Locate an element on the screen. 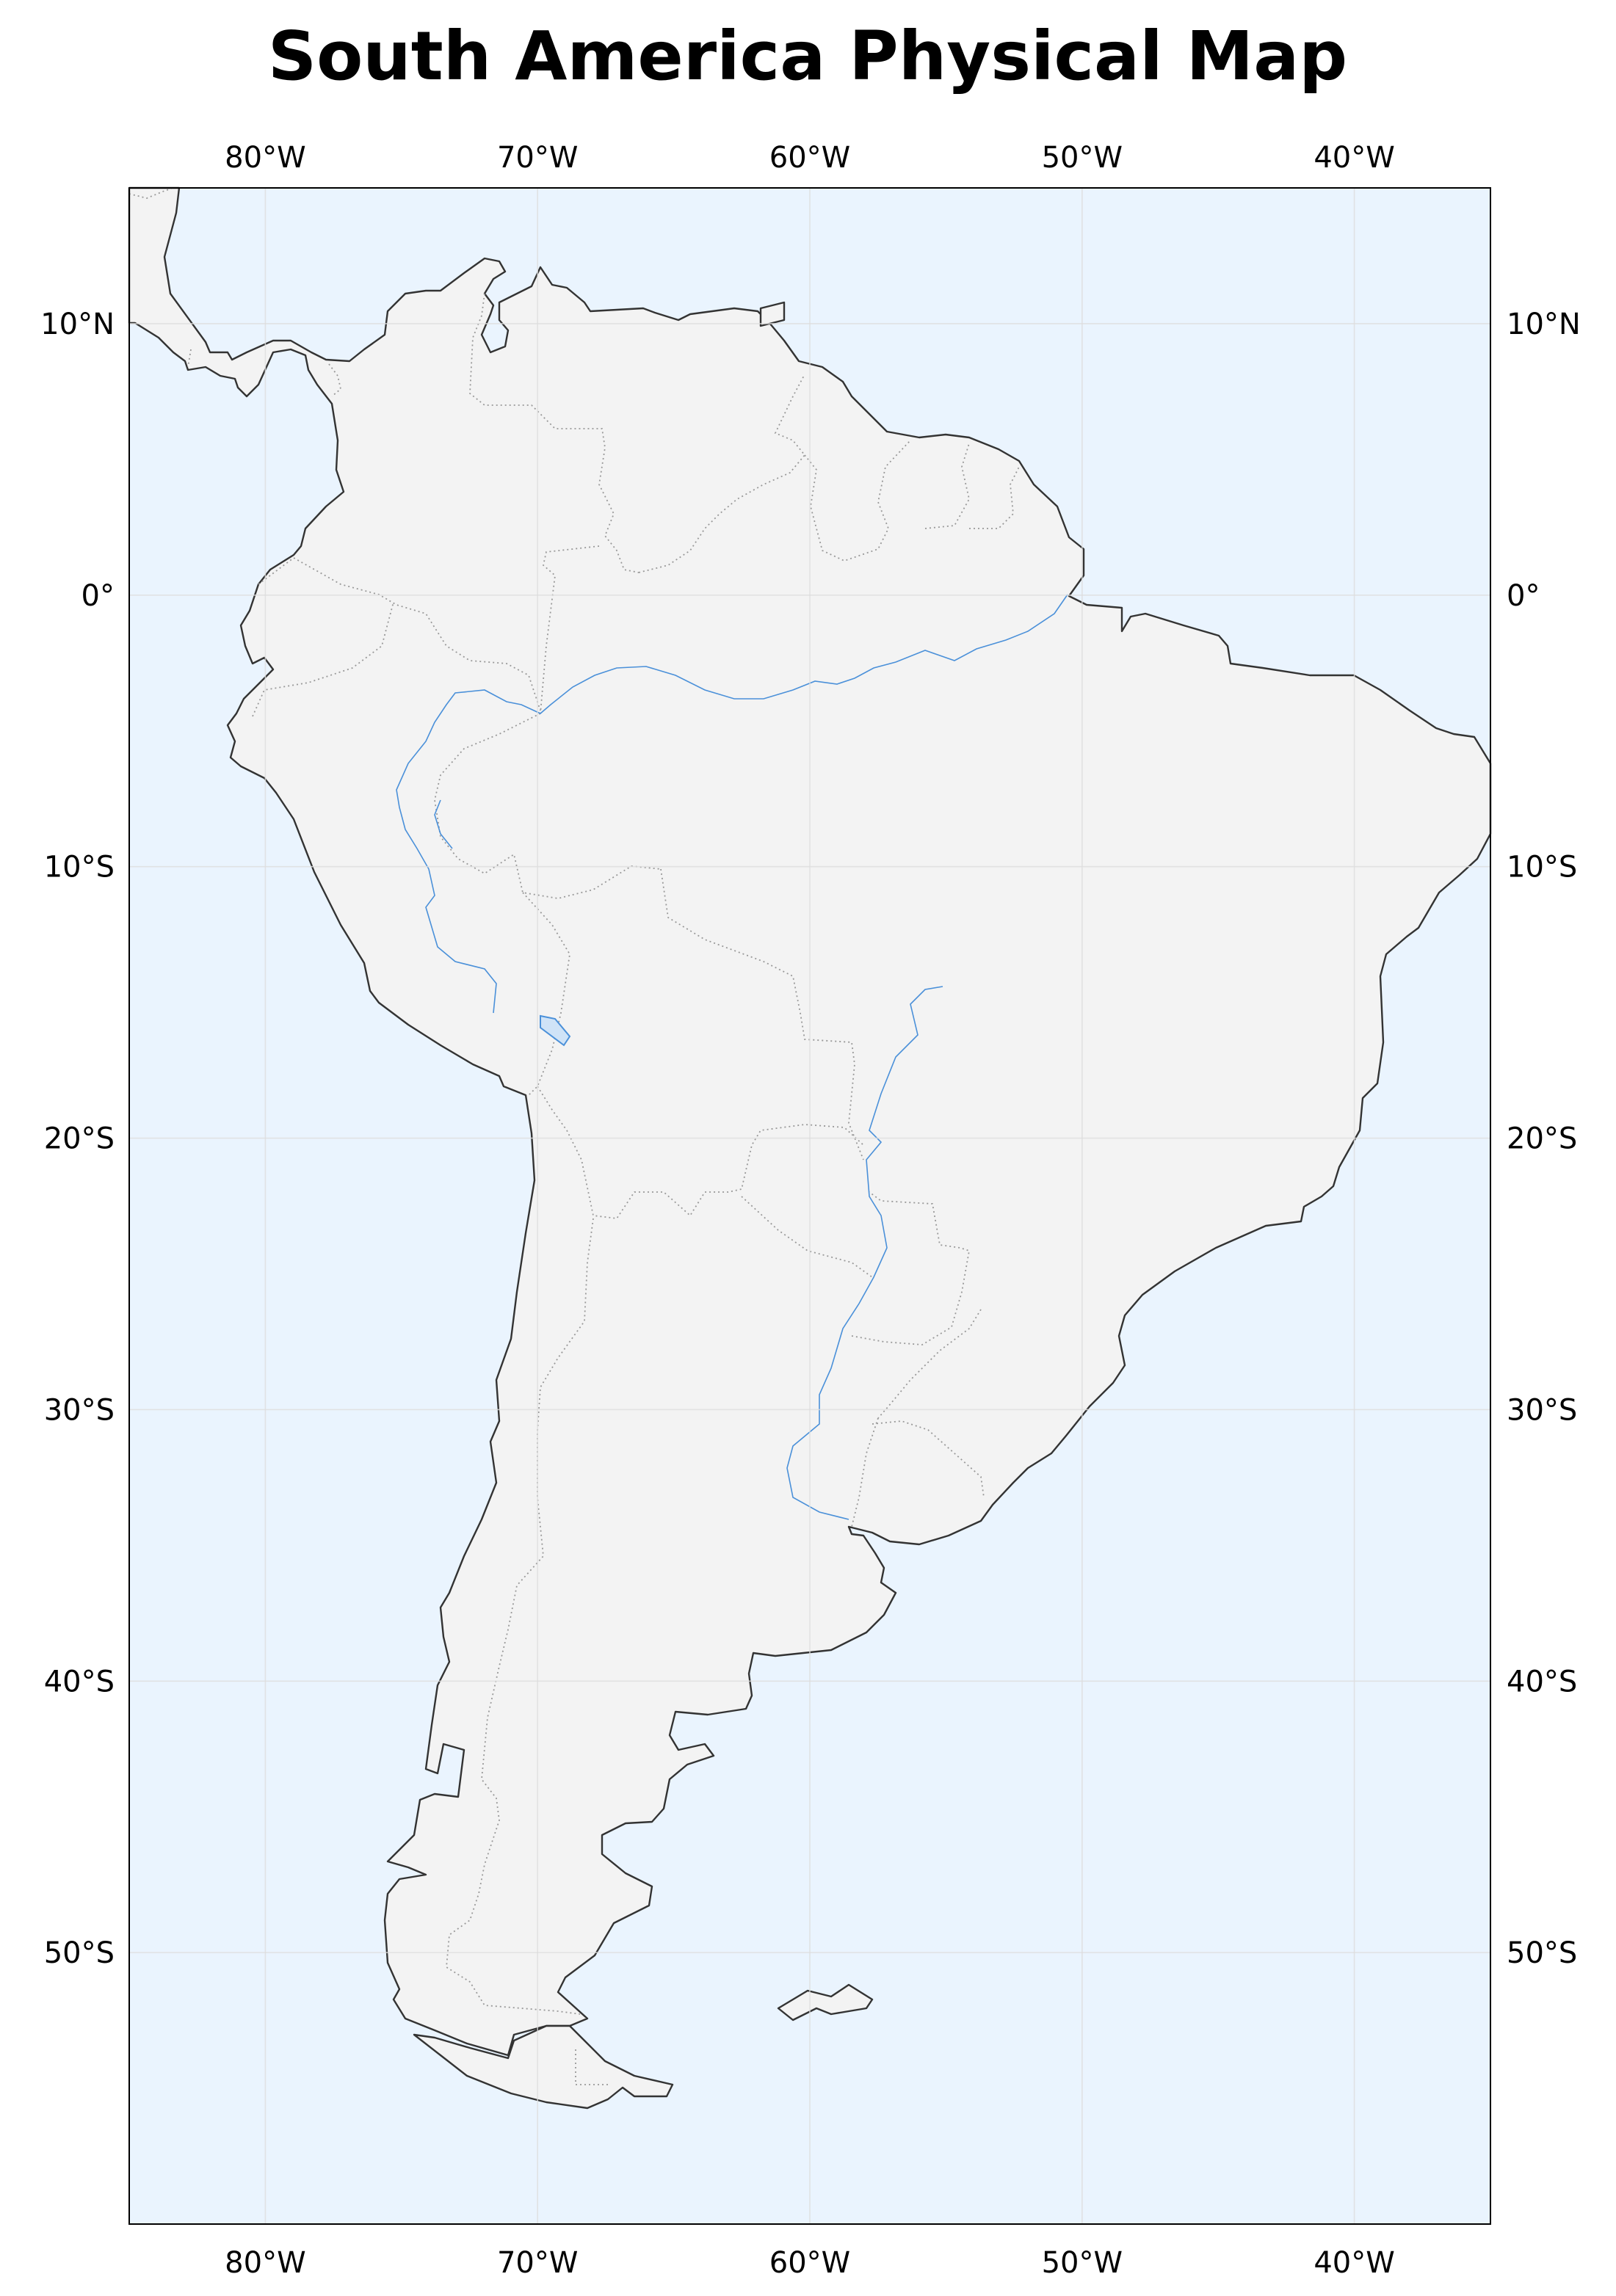  x-tick-label-bottom: 50°W is located at coordinates (1082, 2263).